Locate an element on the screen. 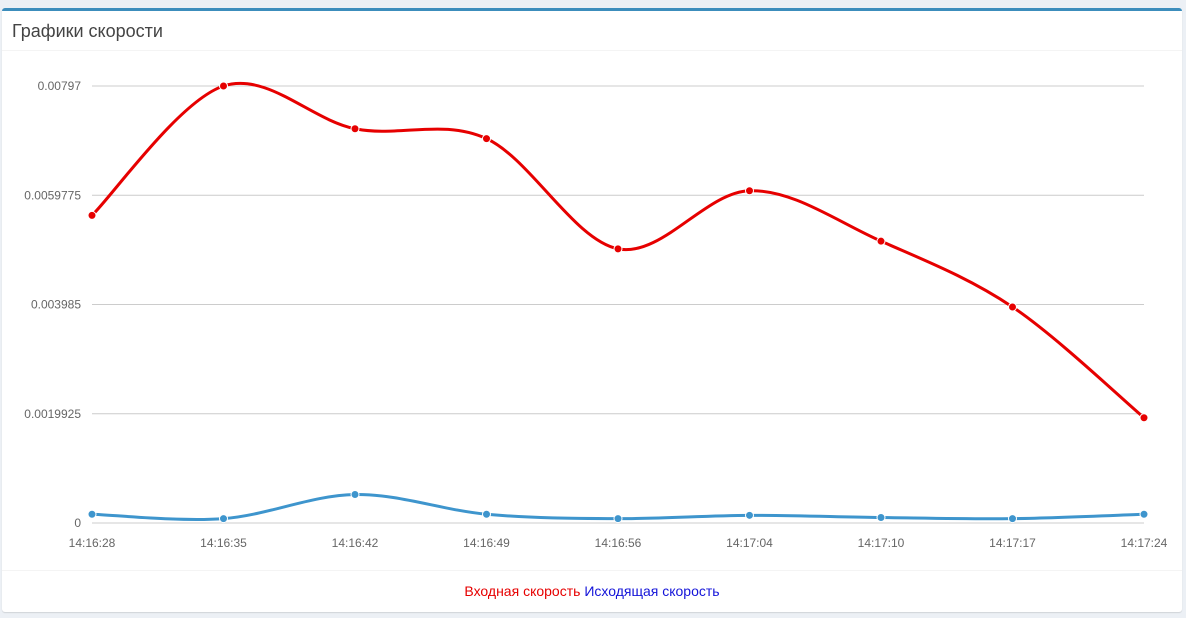  y-tick-label: 0.0059775 is located at coordinates (52, 195).